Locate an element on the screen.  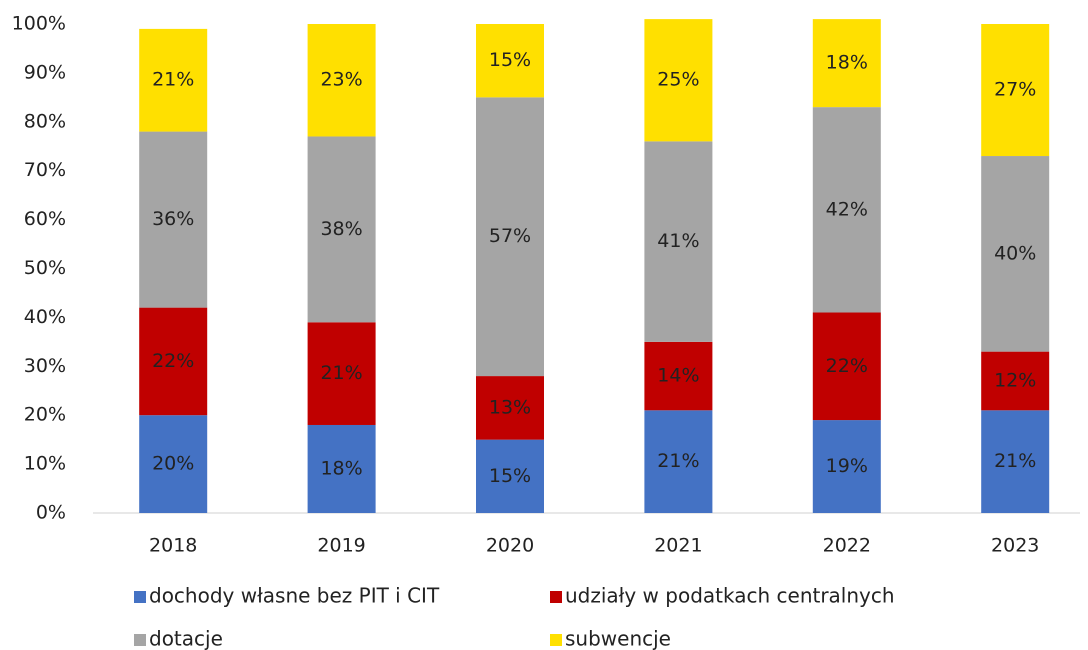
x-tick-label: 2020 is located at coordinates (510, 546).